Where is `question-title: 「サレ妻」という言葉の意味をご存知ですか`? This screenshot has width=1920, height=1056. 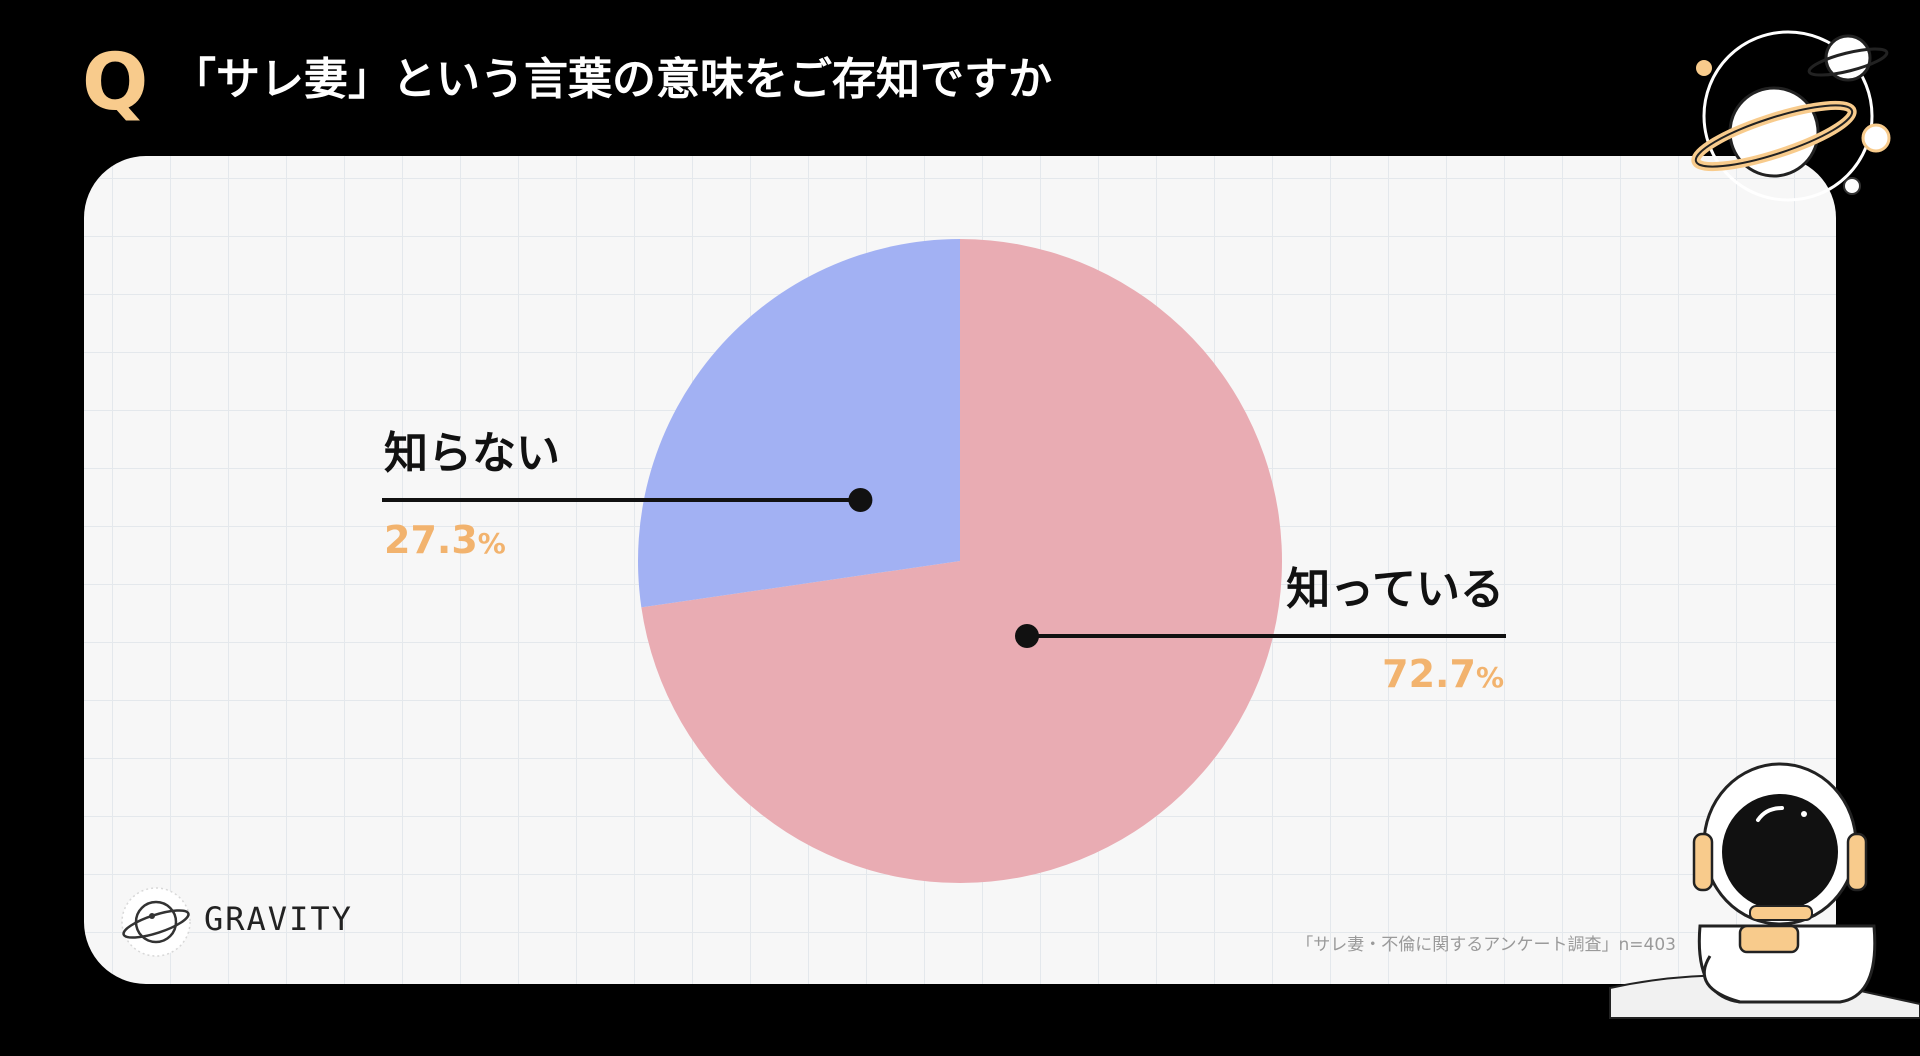
question-title: 「サレ妻」という言葉の意味をご存知ですか is located at coordinates (612, 79).